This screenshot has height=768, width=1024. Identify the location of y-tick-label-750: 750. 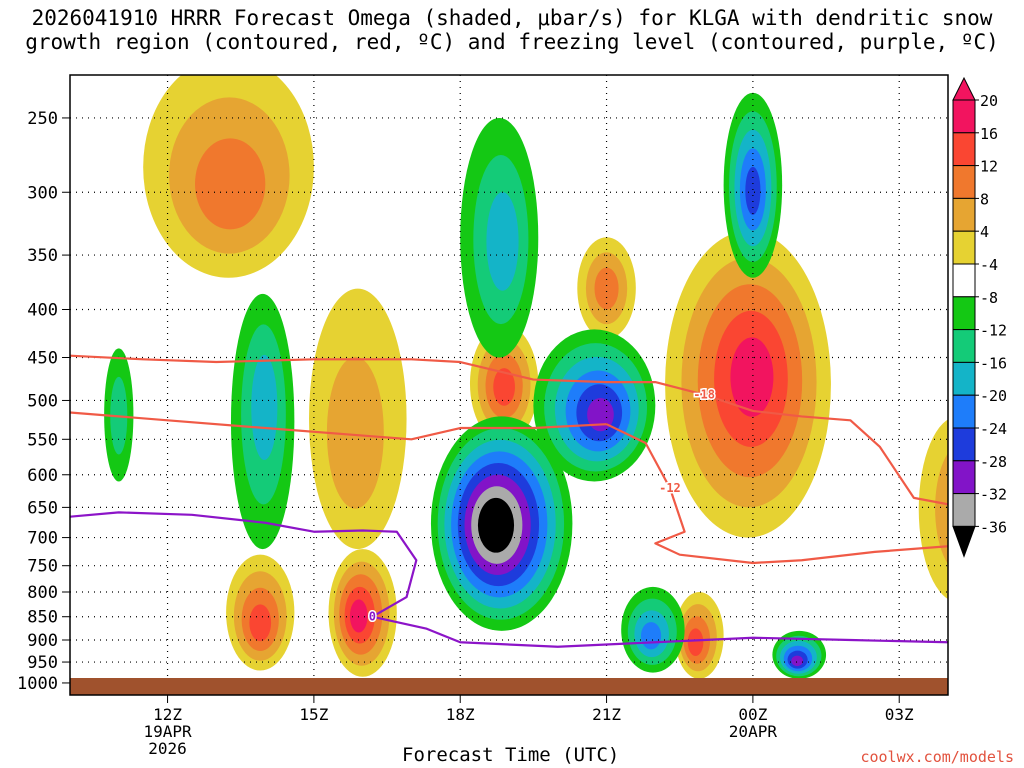
(42, 567).